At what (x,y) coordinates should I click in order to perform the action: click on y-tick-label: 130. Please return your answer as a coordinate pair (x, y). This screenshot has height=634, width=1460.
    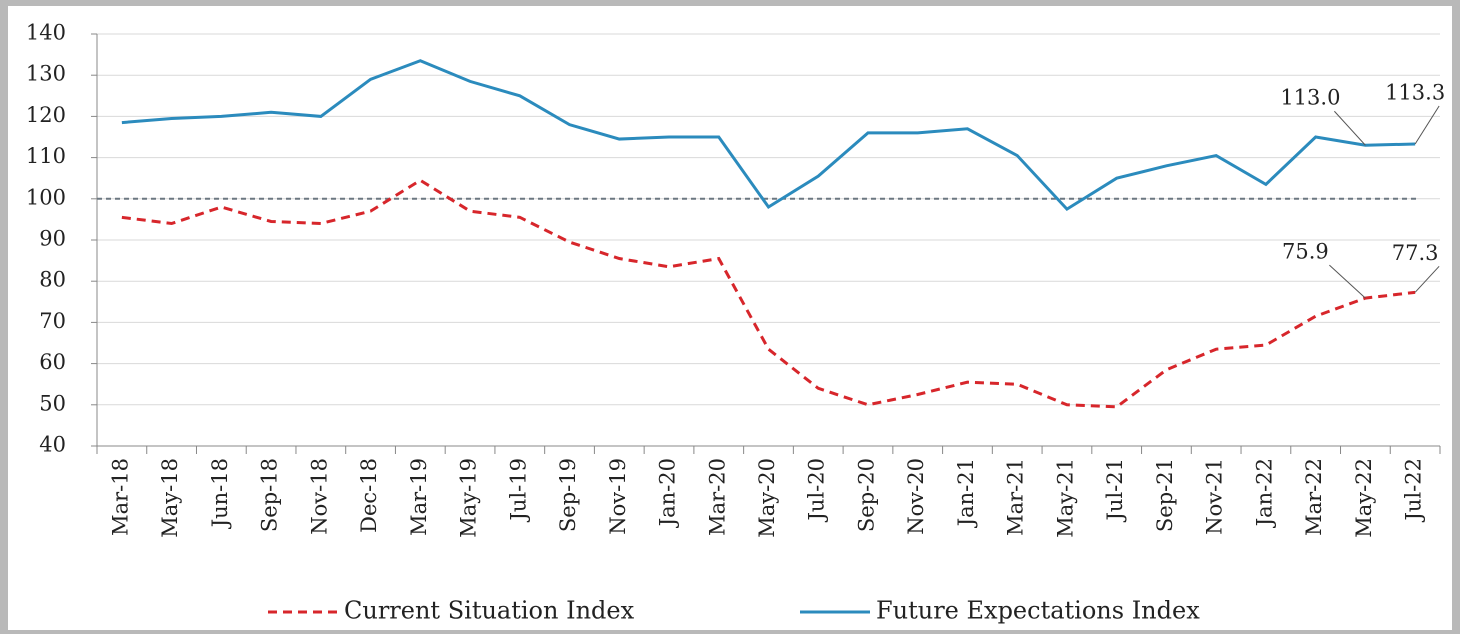
    Looking at the image, I should click on (46, 74).